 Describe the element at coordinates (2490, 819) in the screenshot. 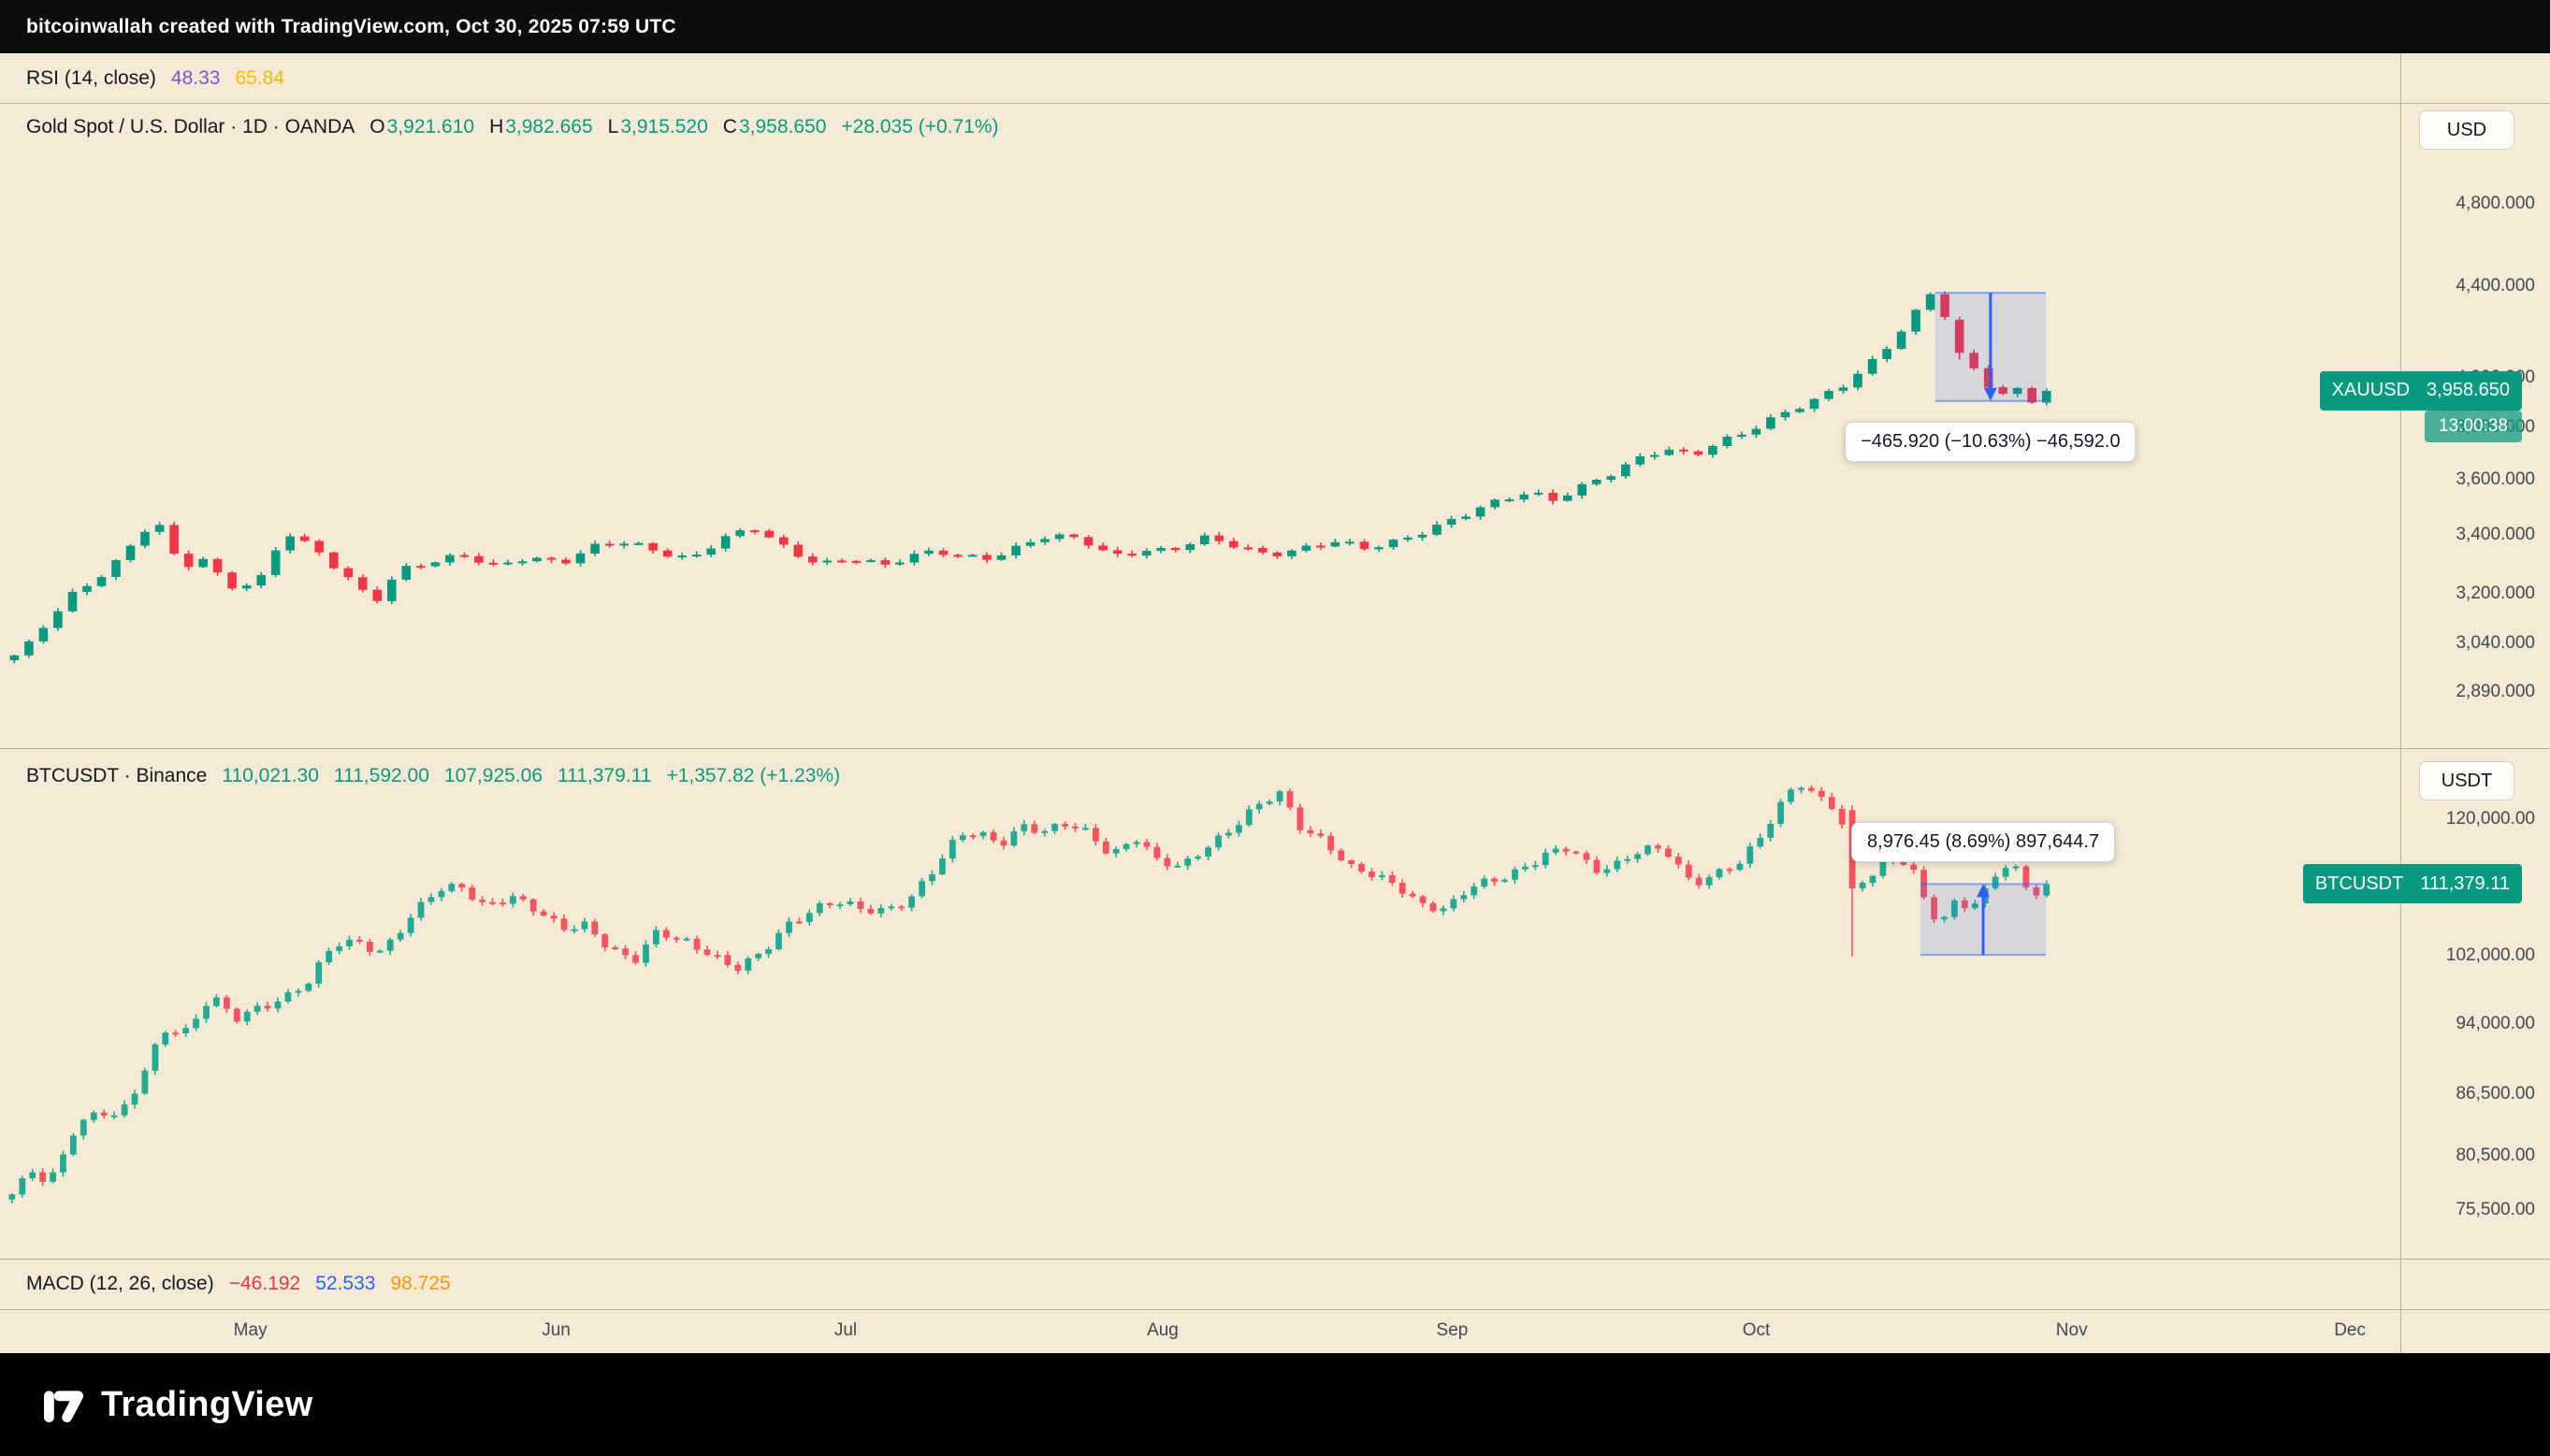

I see `price-axis-label: 120,000.00` at that location.